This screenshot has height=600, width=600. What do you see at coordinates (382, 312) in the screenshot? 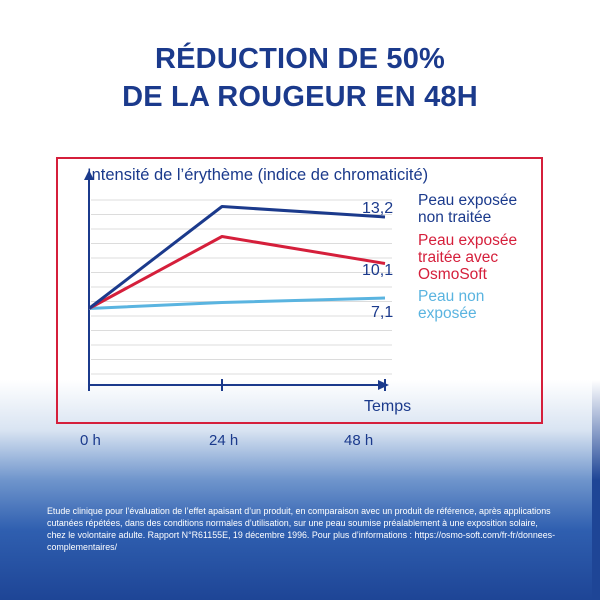
I see `data-label-unexposed: 7,1` at bounding box center [382, 312].